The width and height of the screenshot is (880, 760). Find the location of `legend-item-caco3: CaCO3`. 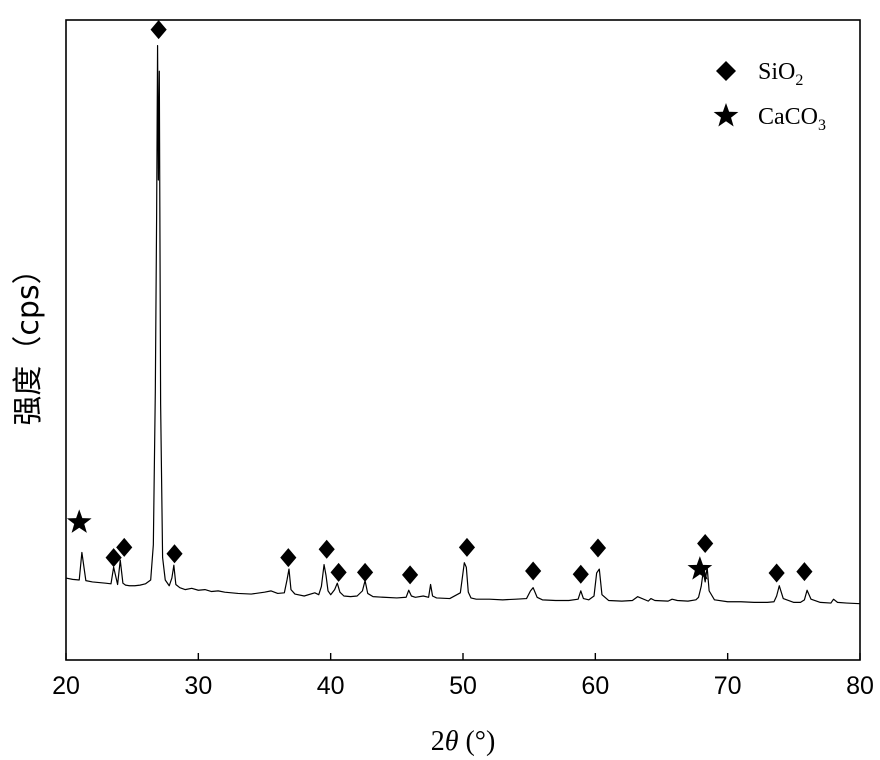

legend-item-caco3: CaCO3 is located at coordinates (769, 118).